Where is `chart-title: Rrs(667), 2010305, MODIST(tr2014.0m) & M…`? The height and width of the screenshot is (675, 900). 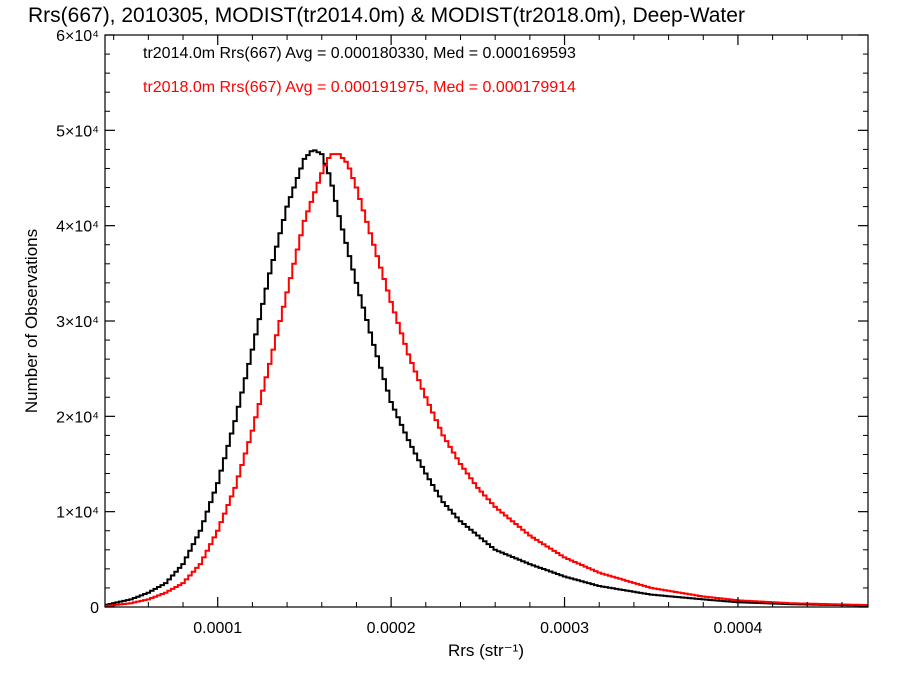
chart-title: Rrs(667), 2010305, MODIST(tr2014.0m) & M… is located at coordinates (386, 15).